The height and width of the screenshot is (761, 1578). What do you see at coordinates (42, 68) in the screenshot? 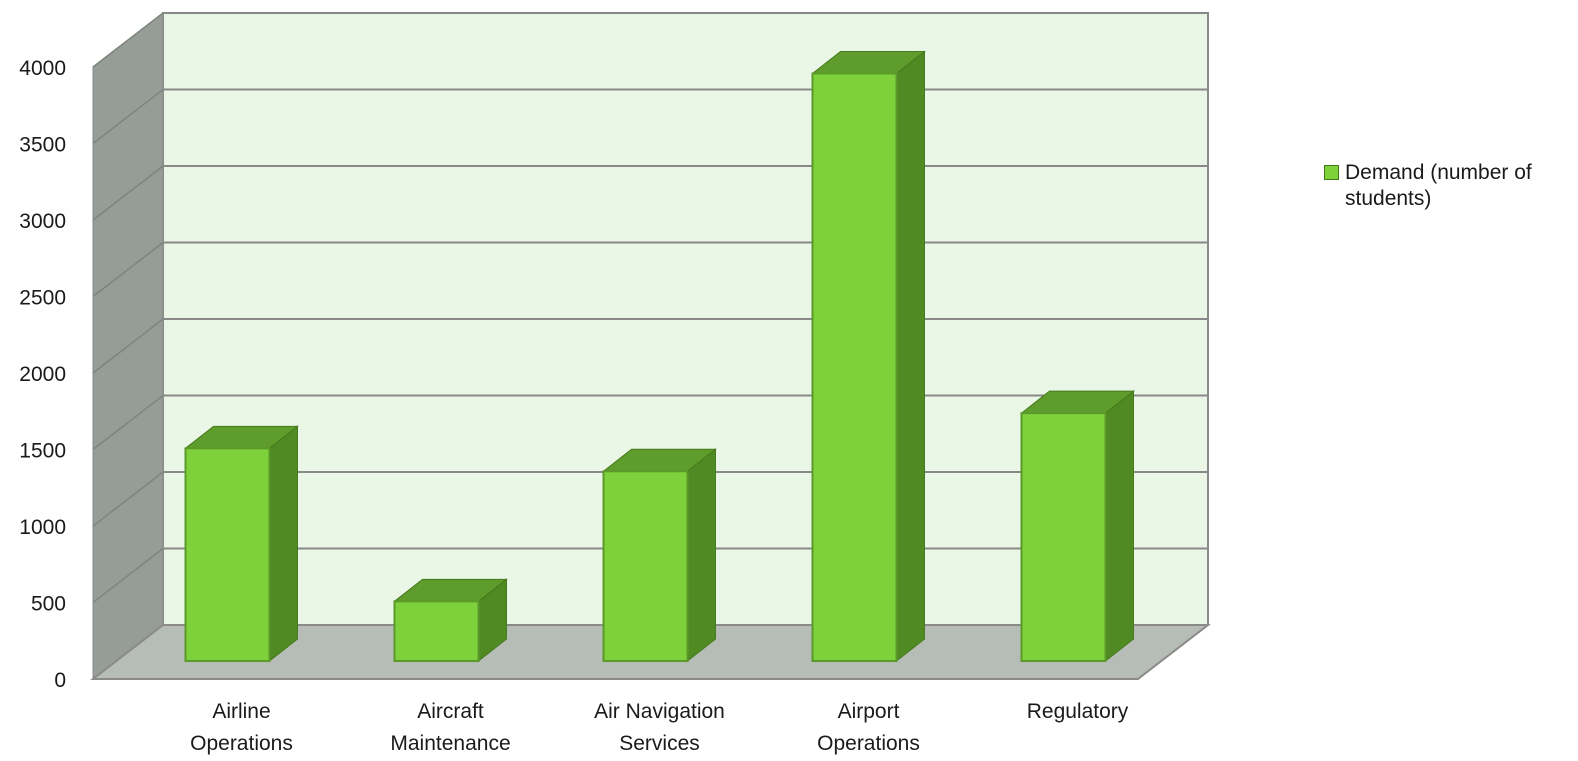
I see `y-tick-label: 4000` at bounding box center [42, 68].